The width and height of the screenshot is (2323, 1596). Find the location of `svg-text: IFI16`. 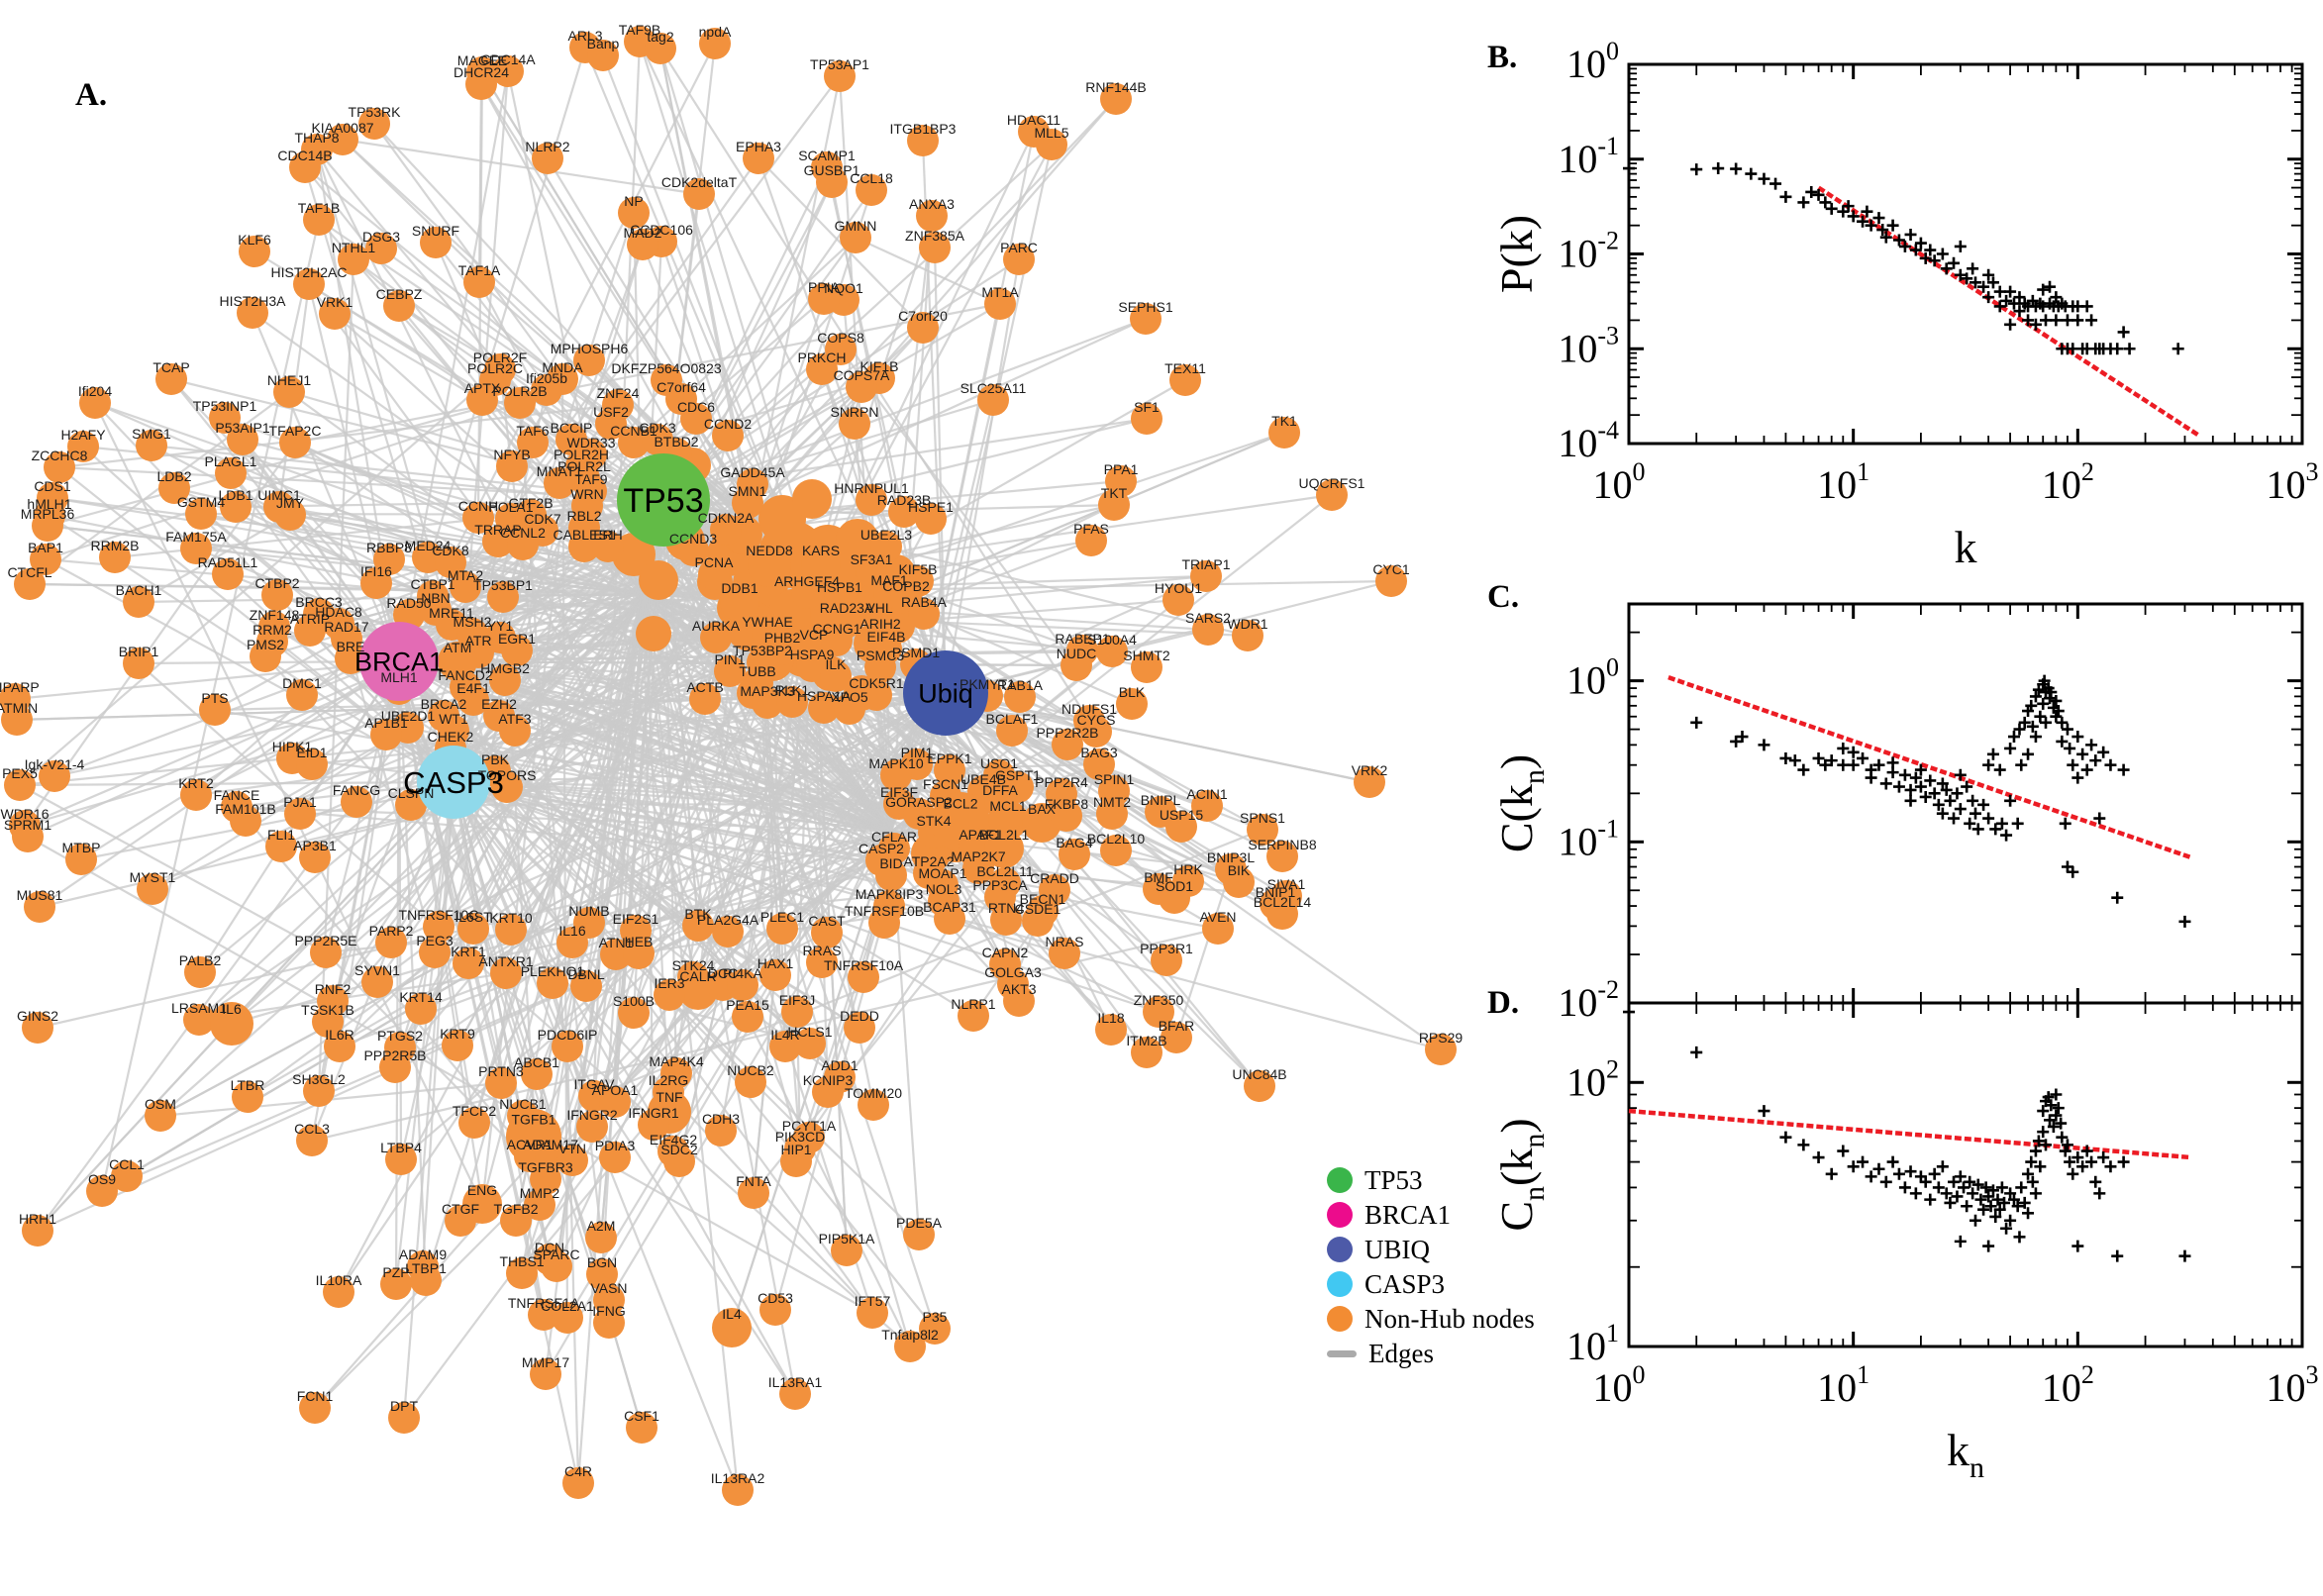

svg-text: IFI16 is located at coordinates (376, 571).